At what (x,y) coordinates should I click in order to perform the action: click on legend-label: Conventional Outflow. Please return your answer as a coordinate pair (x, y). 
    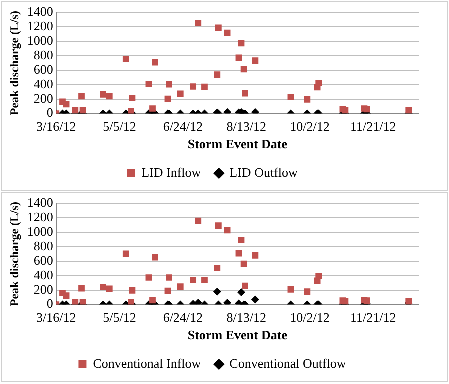
    Looking at the image, I should click on (288, 363).